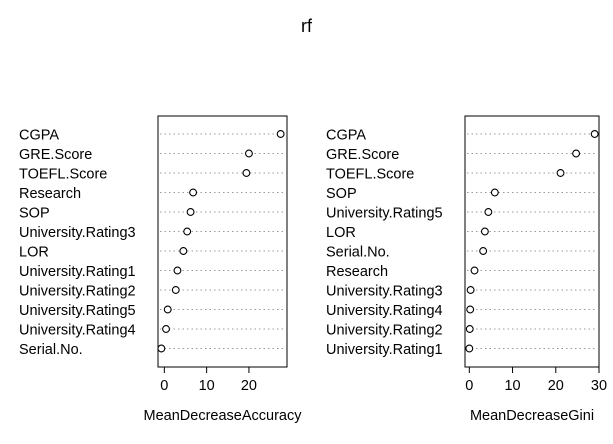 This screenshot has width=613, height=444. Describe the element at coordinates (223, 416) in the screenshot. I see `x-axis-label: MeanDecreaseAccuracy` at that location.